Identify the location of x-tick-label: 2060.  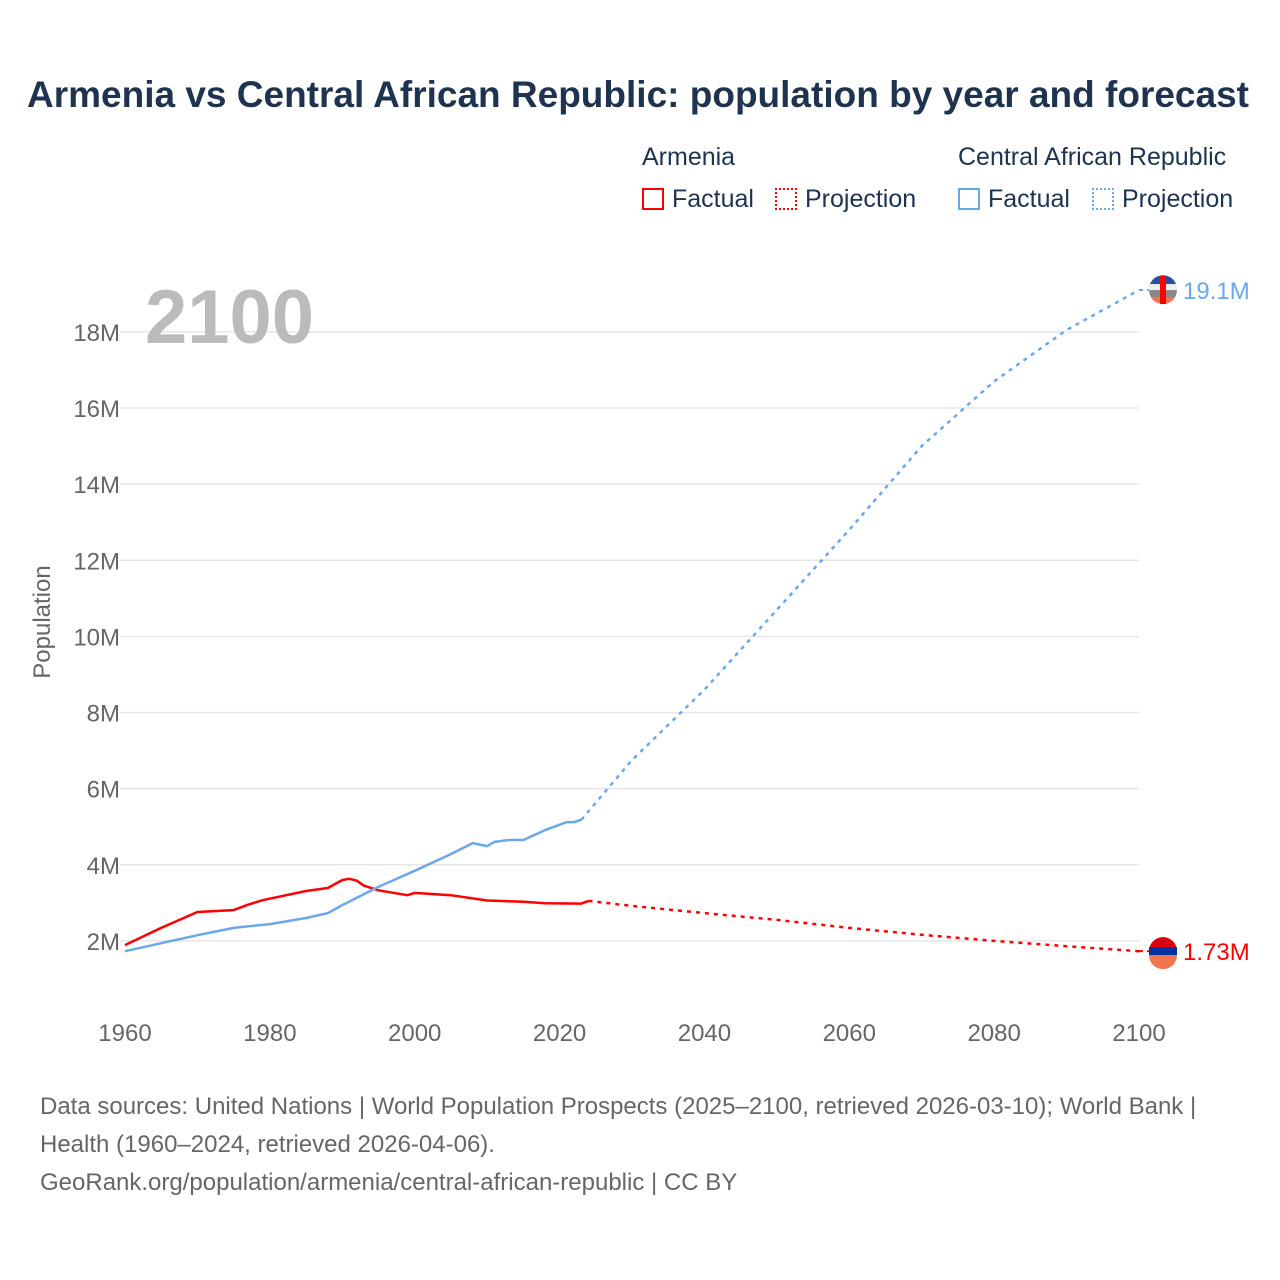
(849, 1033).